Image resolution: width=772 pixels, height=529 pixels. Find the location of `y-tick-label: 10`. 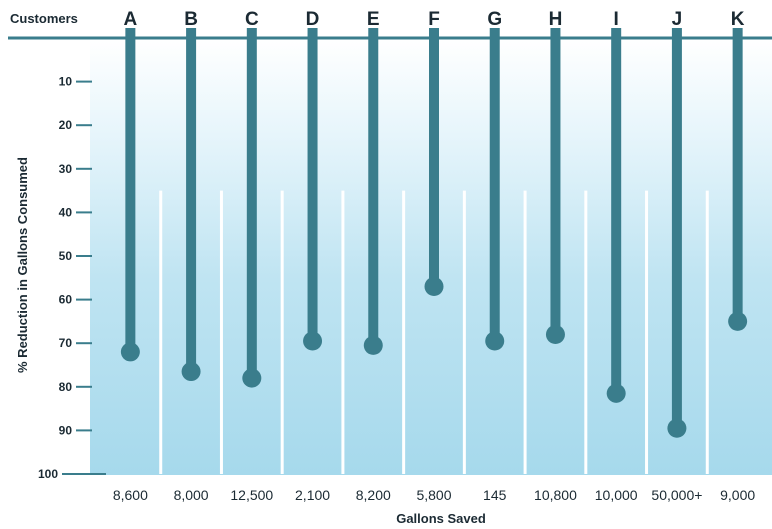

y-tick-label: 10 is located at coordinates (66, 82).